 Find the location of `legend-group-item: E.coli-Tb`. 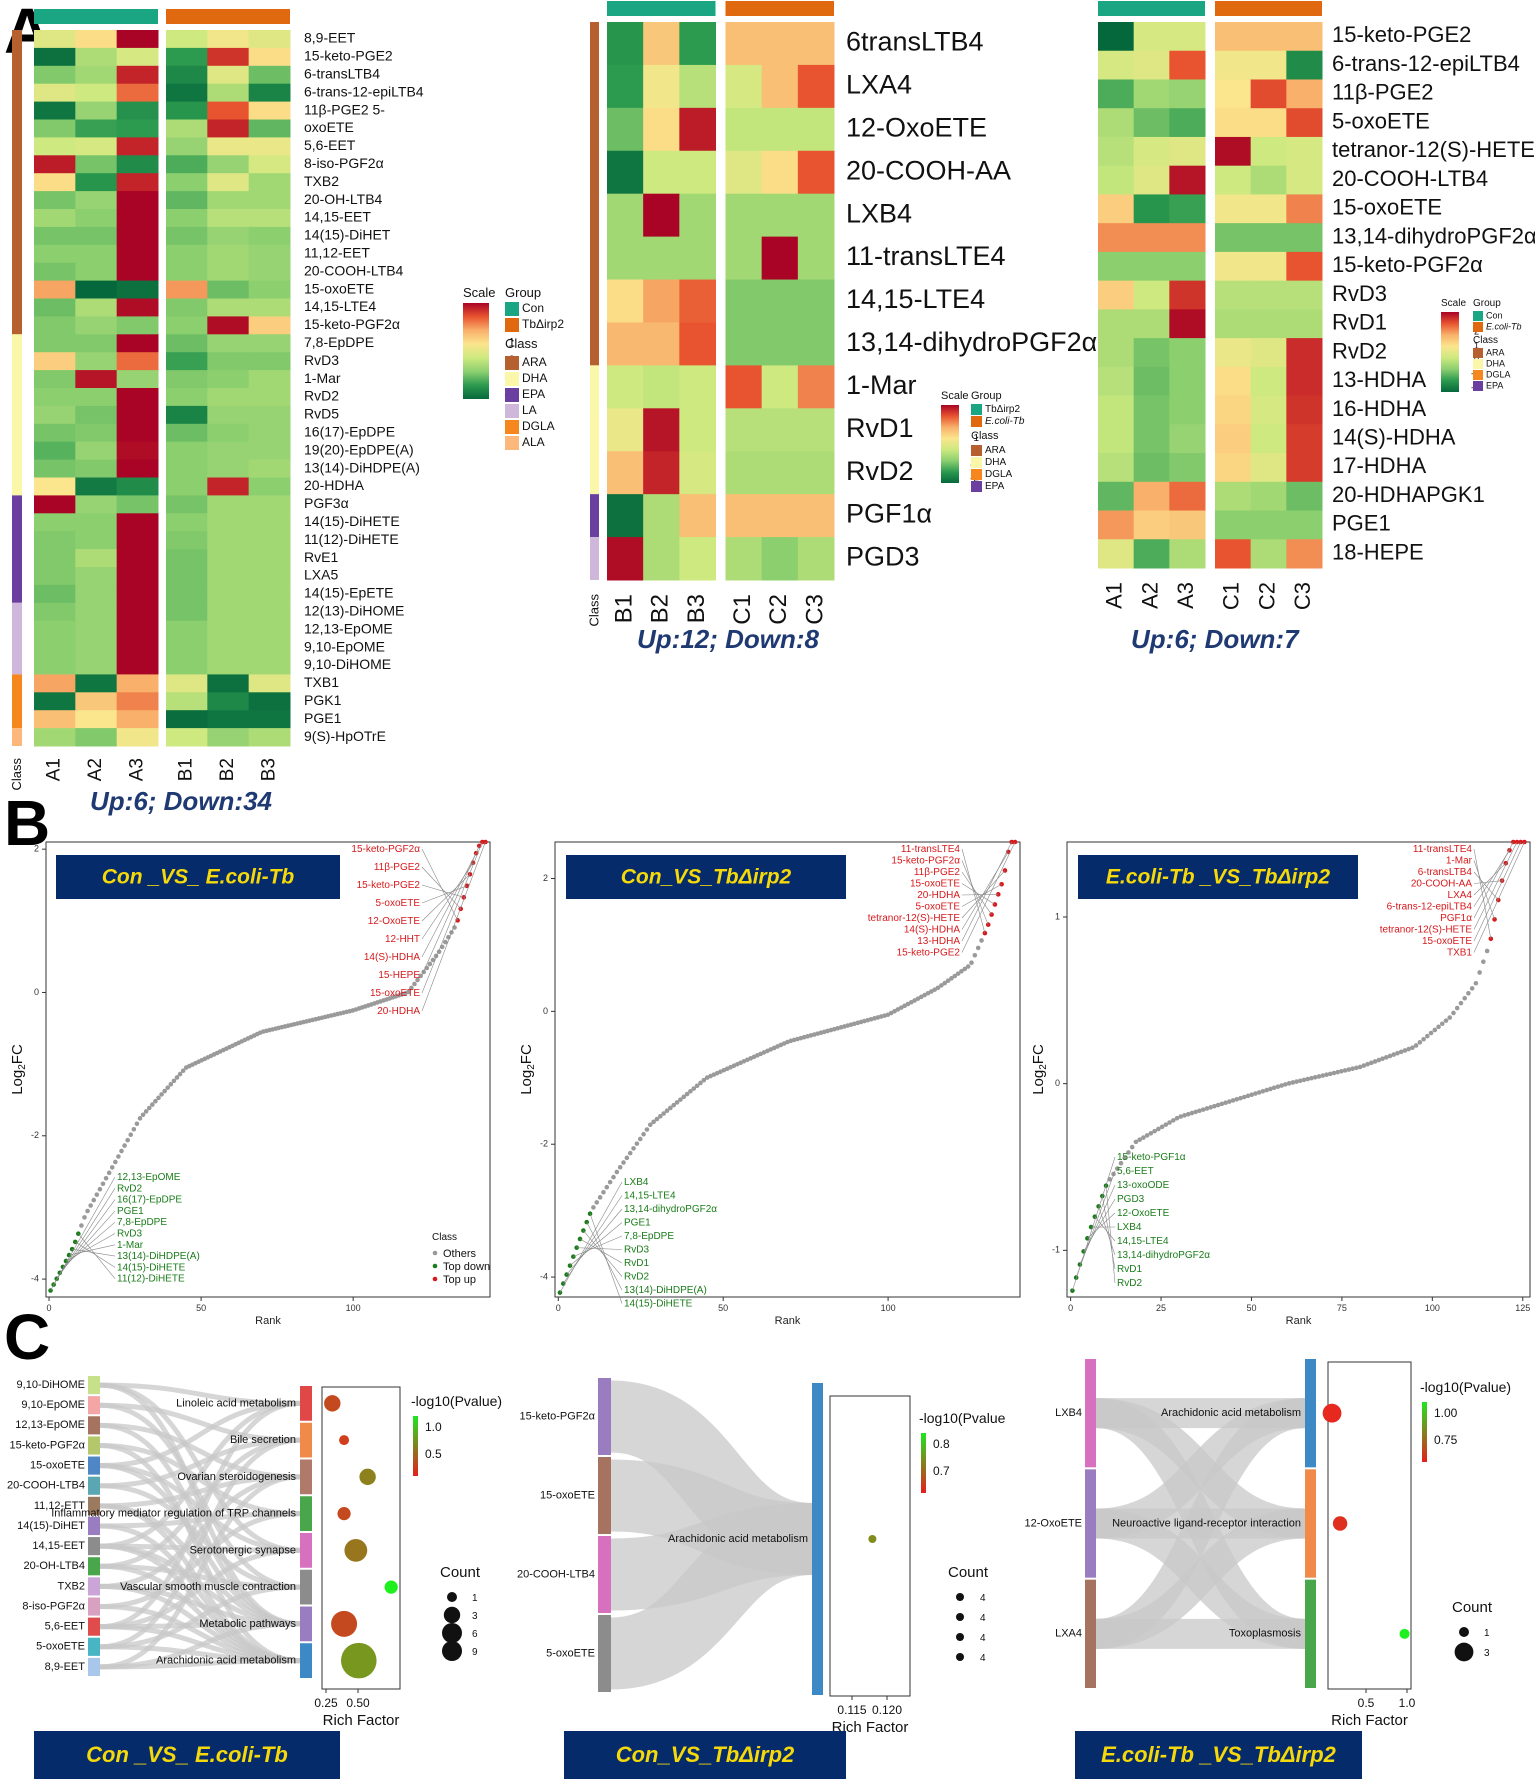

legend-group-item: E.coli-Tb is located at coordinates (1005, 421).